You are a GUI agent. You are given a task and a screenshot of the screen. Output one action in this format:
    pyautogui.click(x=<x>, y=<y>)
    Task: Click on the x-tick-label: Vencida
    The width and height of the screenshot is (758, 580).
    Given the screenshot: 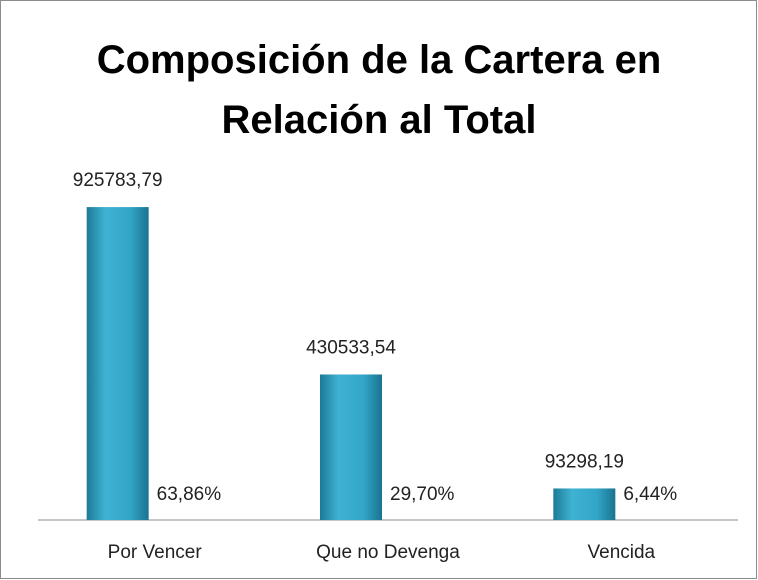 What is the action you would take?
    pyautogui.click(x=622, y=552)
    